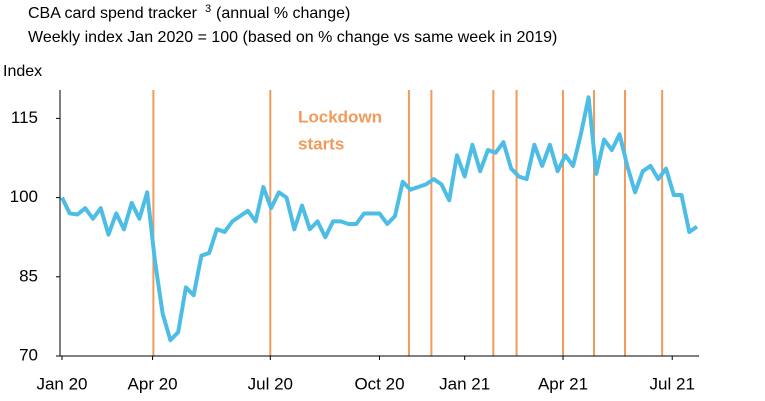  Describe the element at coordinates (61, 383) in the screenshot. I see `x-tick-label: Jan 20` at that location.